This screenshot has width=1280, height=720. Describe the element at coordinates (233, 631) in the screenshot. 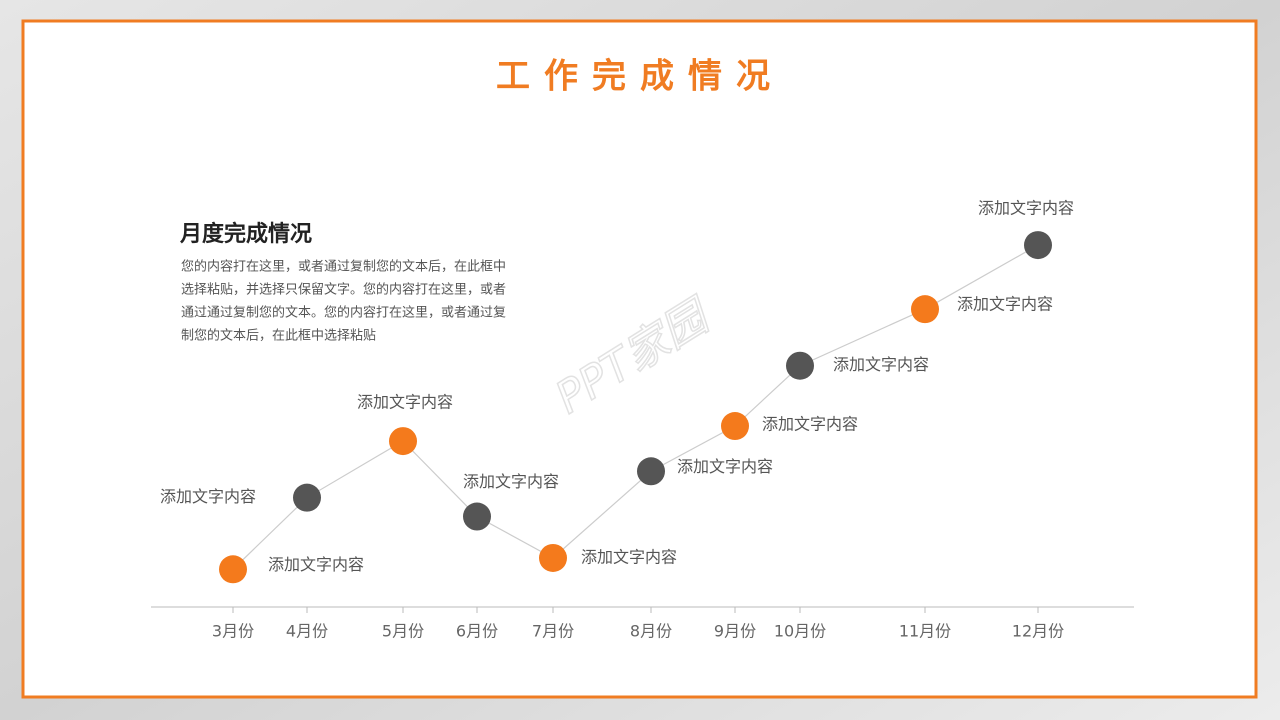

I see `x-tick-label: 3月份` at that location.